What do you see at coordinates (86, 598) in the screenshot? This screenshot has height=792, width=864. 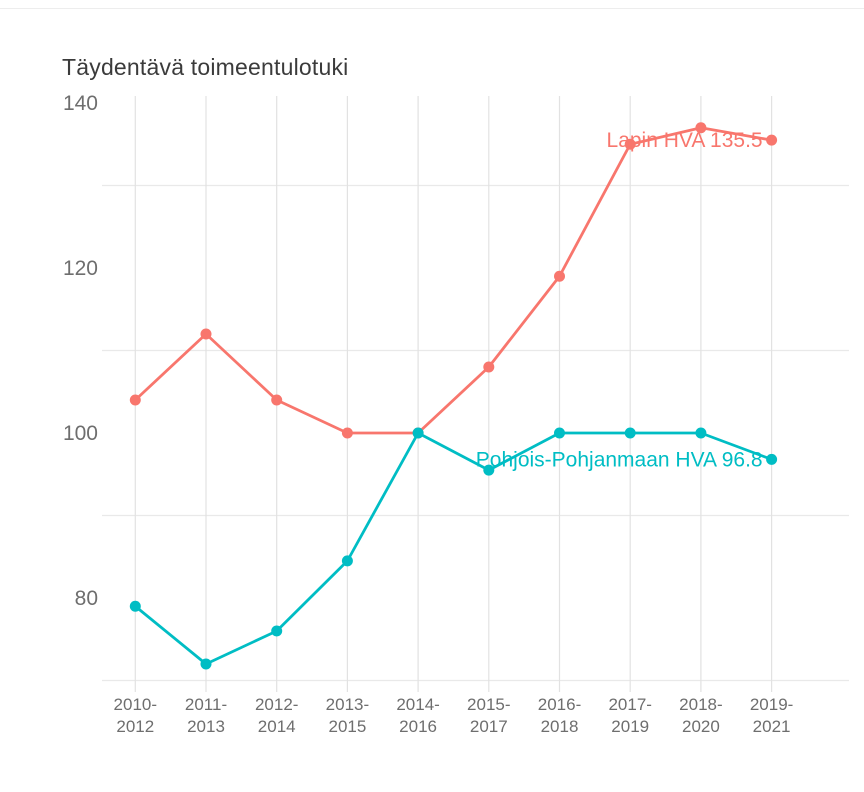 I see `y-axis-tick-label: 80` at bounding box center [86, 598].